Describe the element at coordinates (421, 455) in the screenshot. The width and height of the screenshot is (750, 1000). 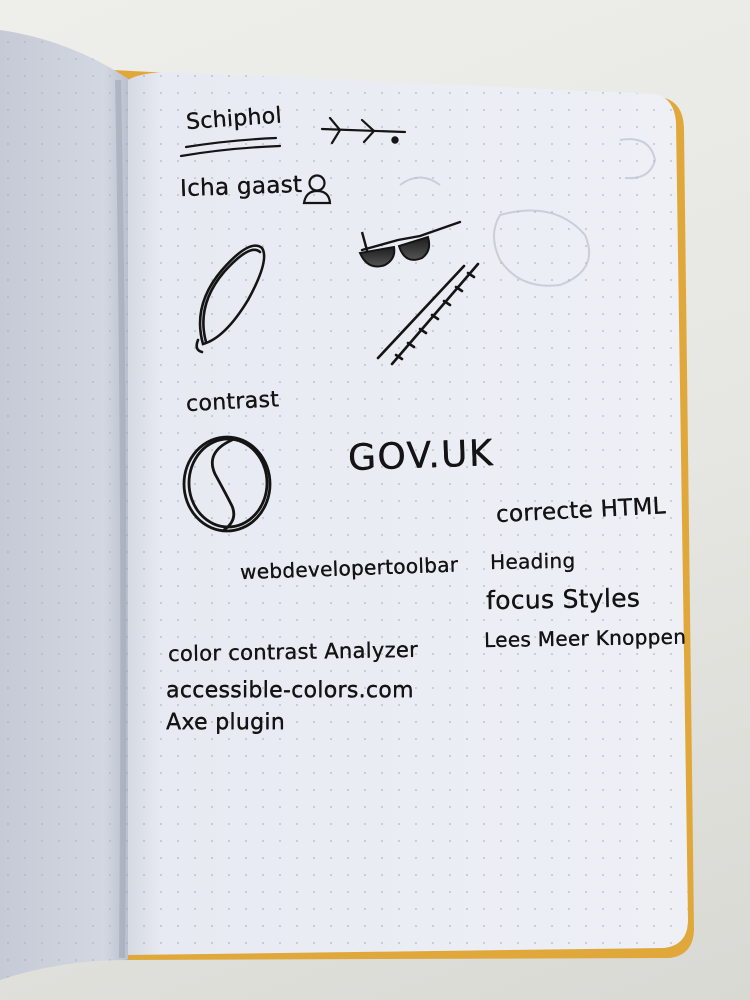
I see `note-govuk: GOV.UK` at that location.